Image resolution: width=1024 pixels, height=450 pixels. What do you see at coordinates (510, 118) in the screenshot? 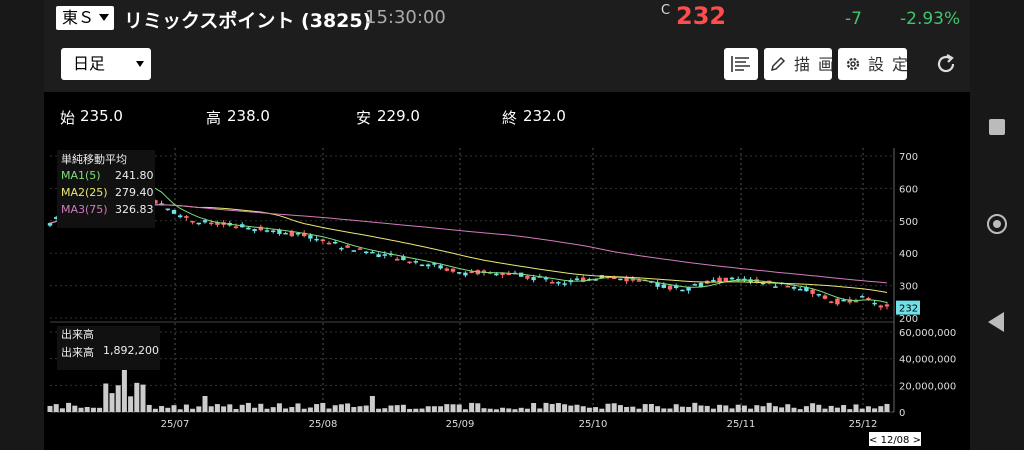
I see `close-label: 終` at bounding box center [510, 118].